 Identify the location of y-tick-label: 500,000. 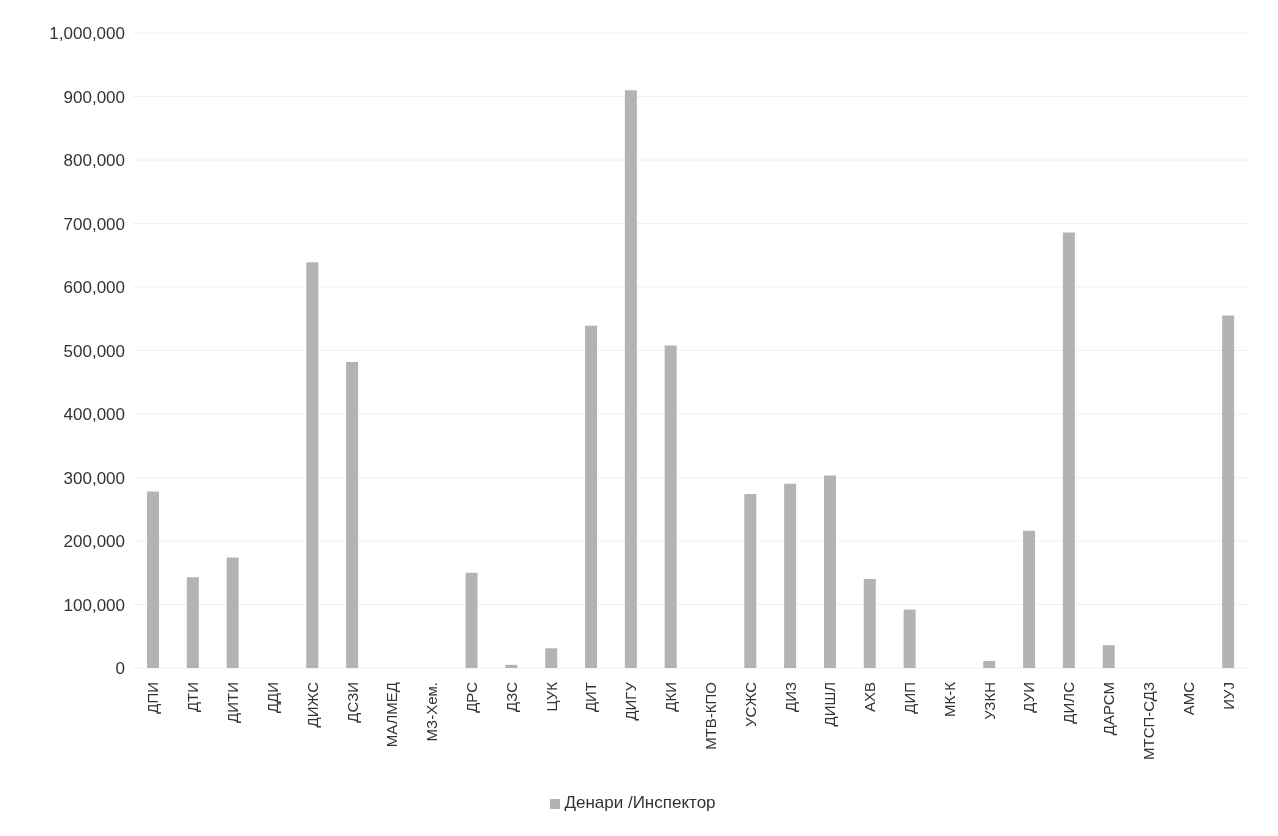
(94, 351).